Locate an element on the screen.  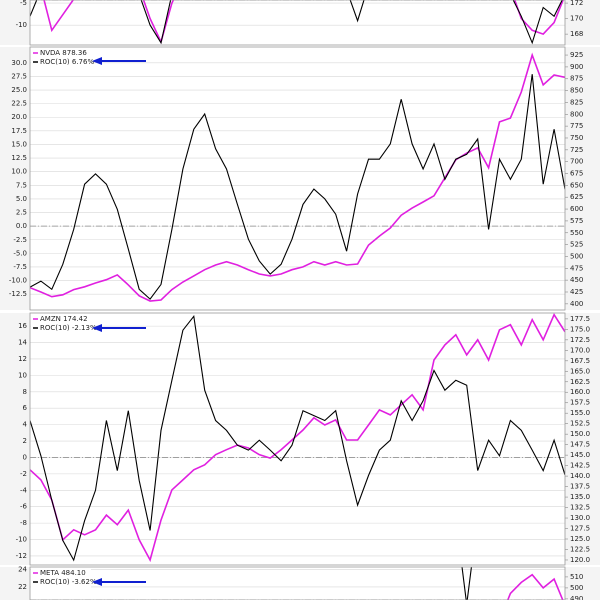
y2-tick-label: 172.5 is located at coordinates (580, 340).